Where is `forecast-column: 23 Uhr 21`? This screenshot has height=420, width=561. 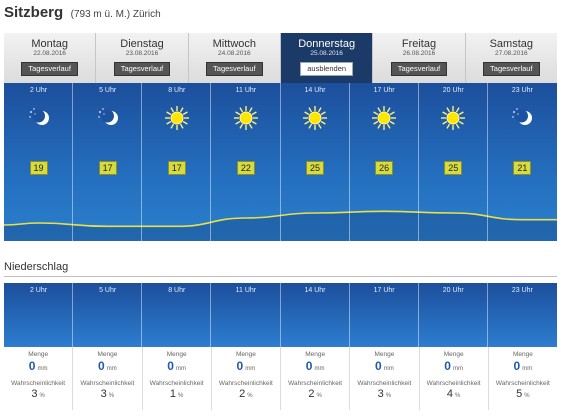
forecast-column: 23 Uhr 21 is located at coordinates (522, 162).